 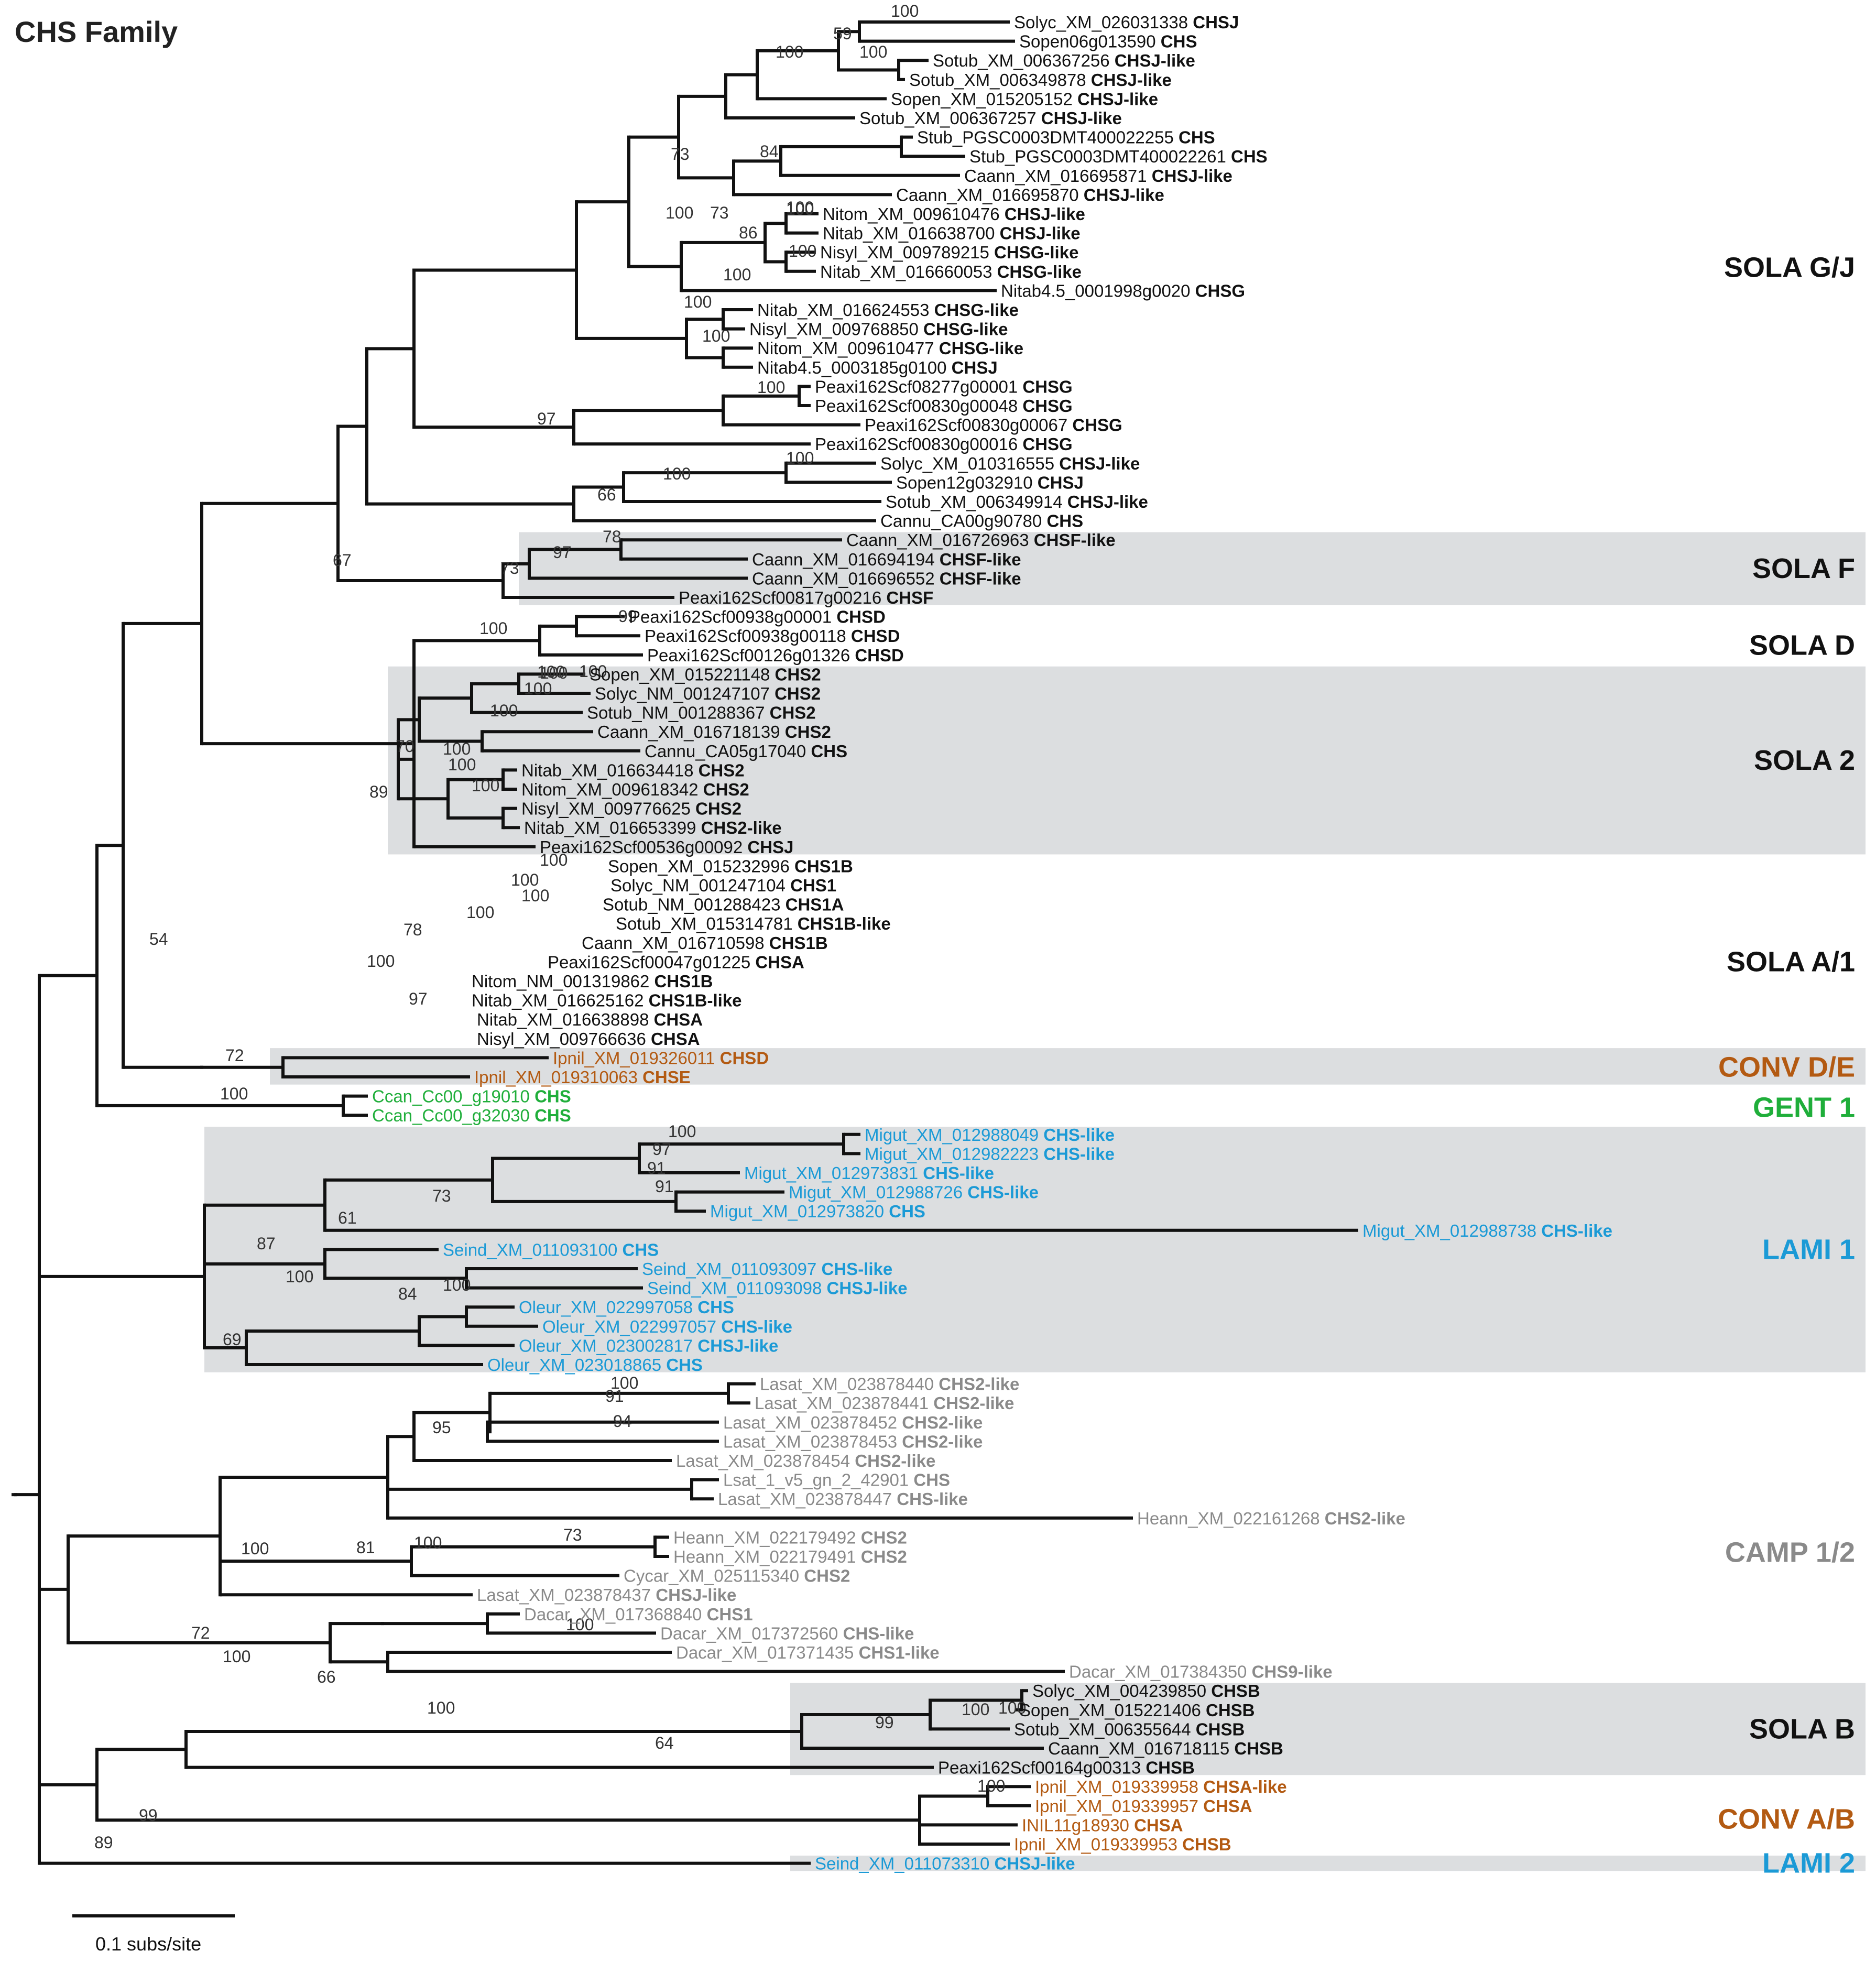 What do you see at coordinates (842, 33) in the screenshot?
I see `bootstrap-value: 59` at bounding box center [842, 33].